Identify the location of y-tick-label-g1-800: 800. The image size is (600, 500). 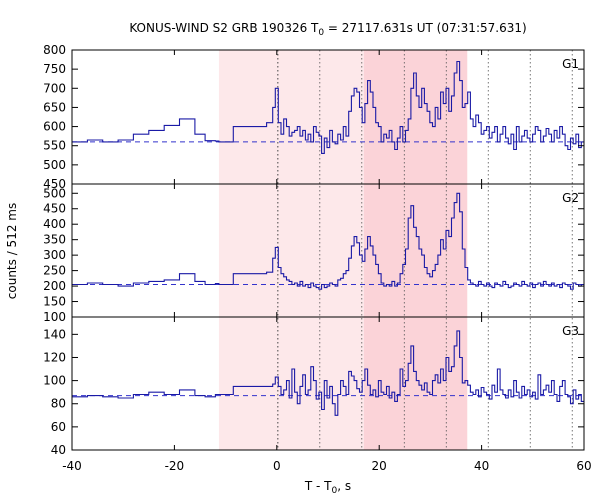
(54, 50).